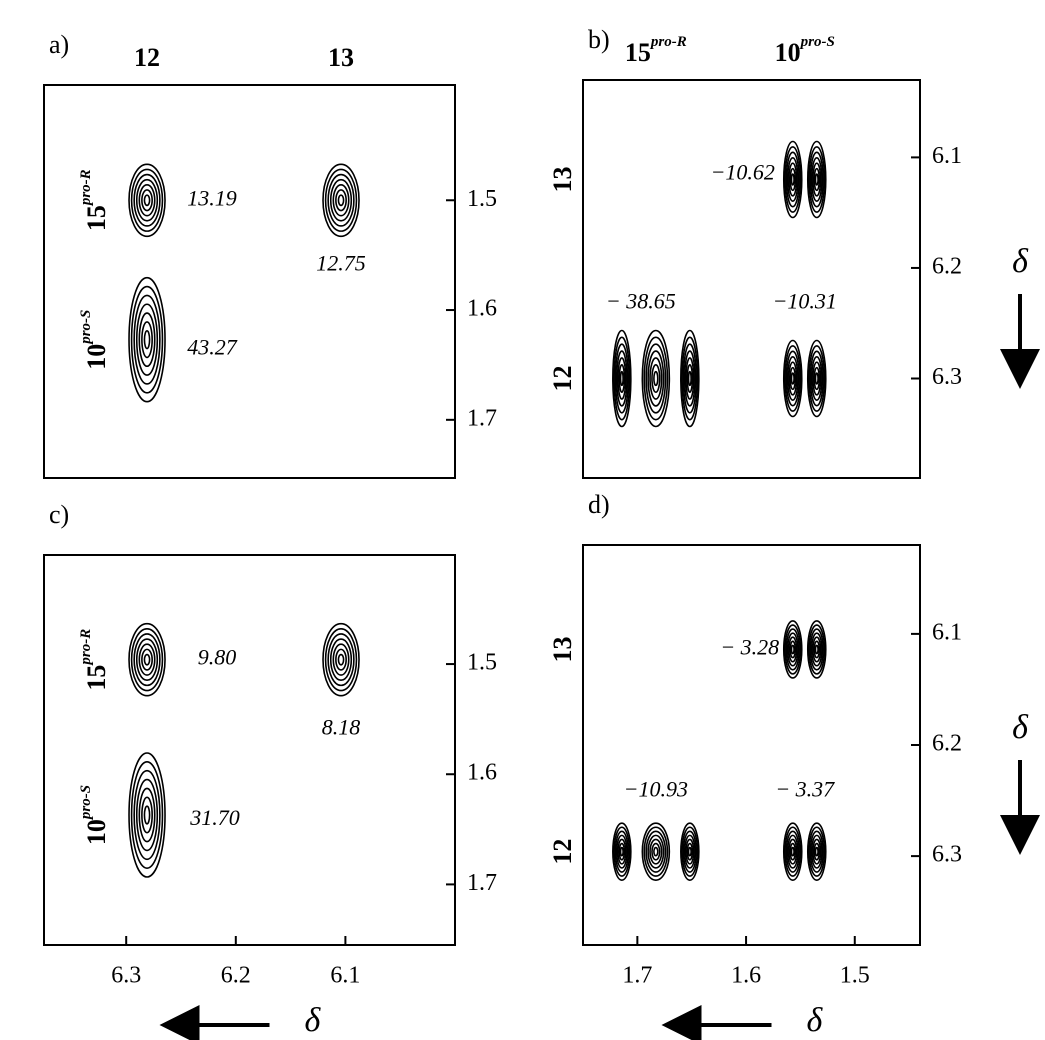 Image resolution: width=1045 pixels, height=1040 pixels. I want to click on label-sup: pro-S, so click(86, 328).